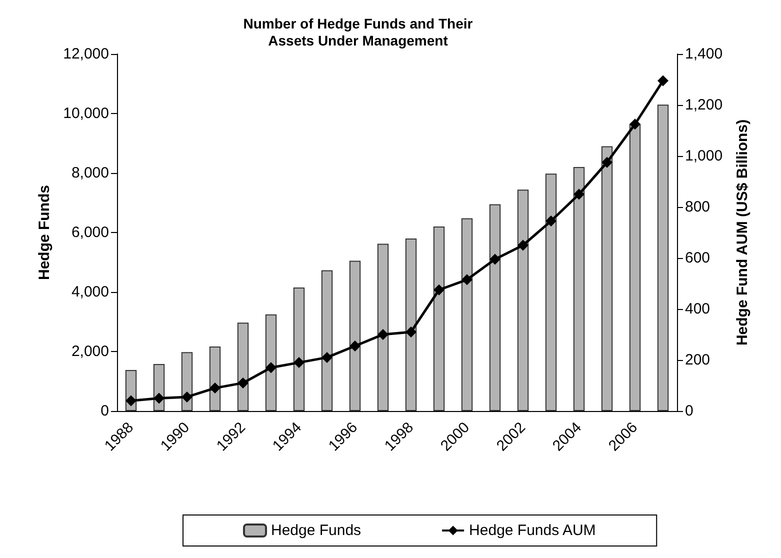  What do you see at coordinates (704, 156) in the screenshot?
I see `y2-tick-label: 1,000` at bounding box center [704, 156].